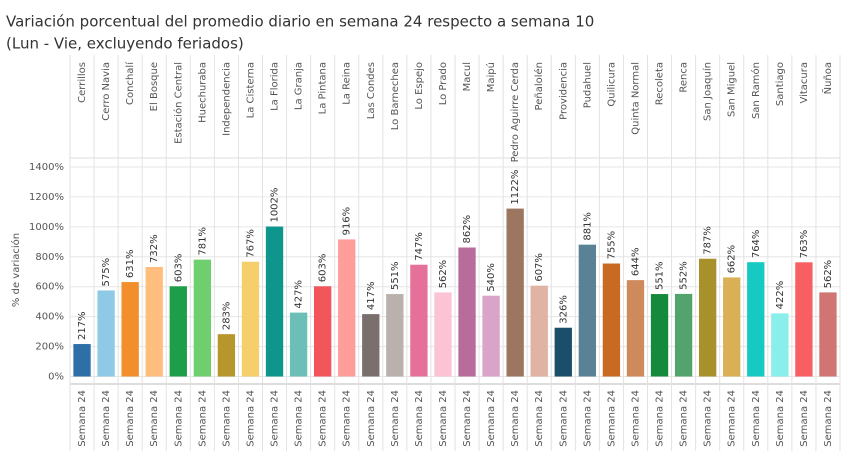 The width and height of the screenshot is (850, 451). Describe the element at coordinates (82, 82) in the screenshot. I see `column-header: Cerrillos` at that location.